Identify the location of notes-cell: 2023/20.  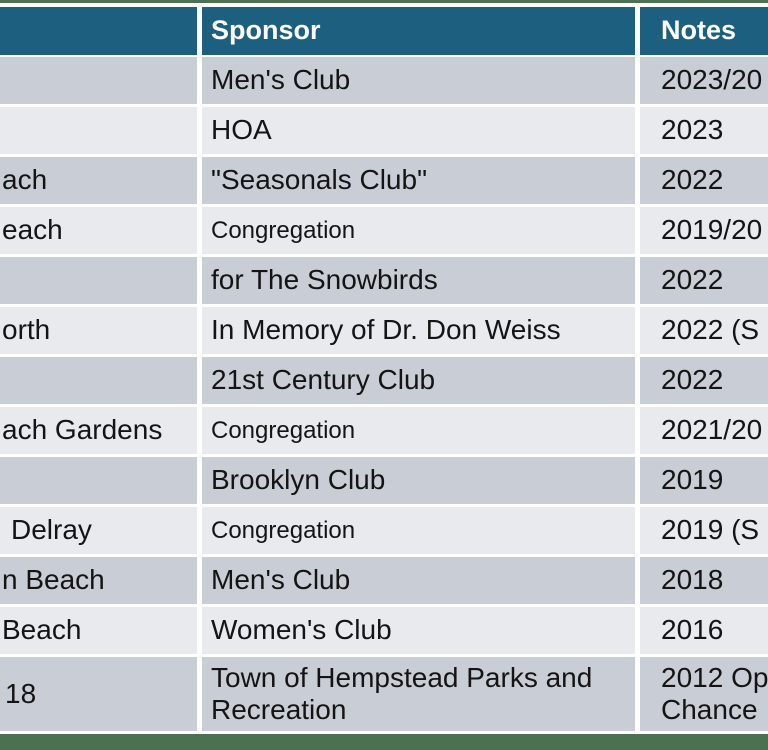
(704, 80).